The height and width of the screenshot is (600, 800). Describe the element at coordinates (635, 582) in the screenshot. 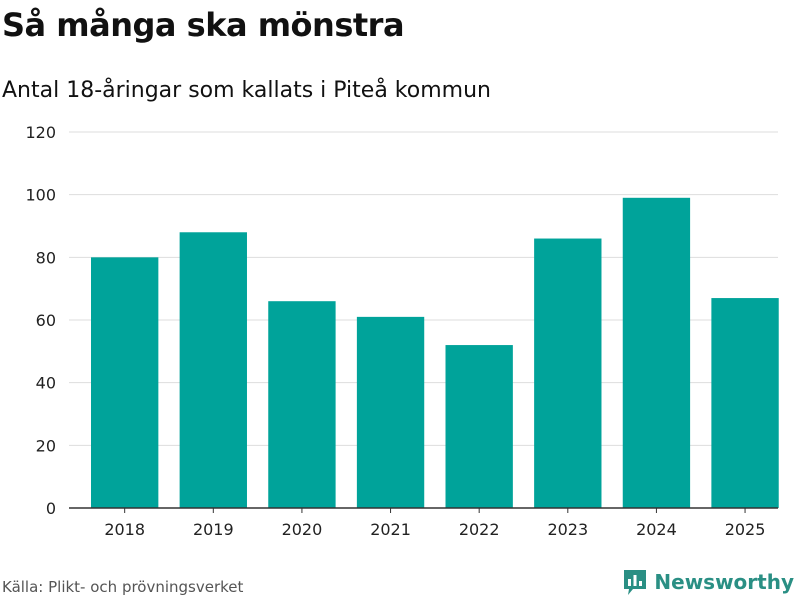

I see `newsworthy-logo-icon` at that location.